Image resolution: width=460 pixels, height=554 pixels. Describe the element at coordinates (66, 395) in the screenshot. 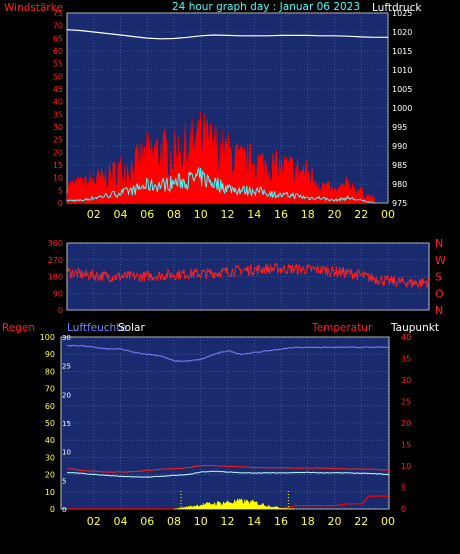

I see `solar-tick-label: 20` at that location.